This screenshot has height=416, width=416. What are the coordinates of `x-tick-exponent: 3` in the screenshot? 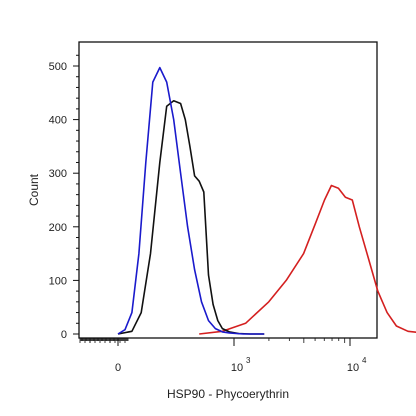 It's located at (248, 360).